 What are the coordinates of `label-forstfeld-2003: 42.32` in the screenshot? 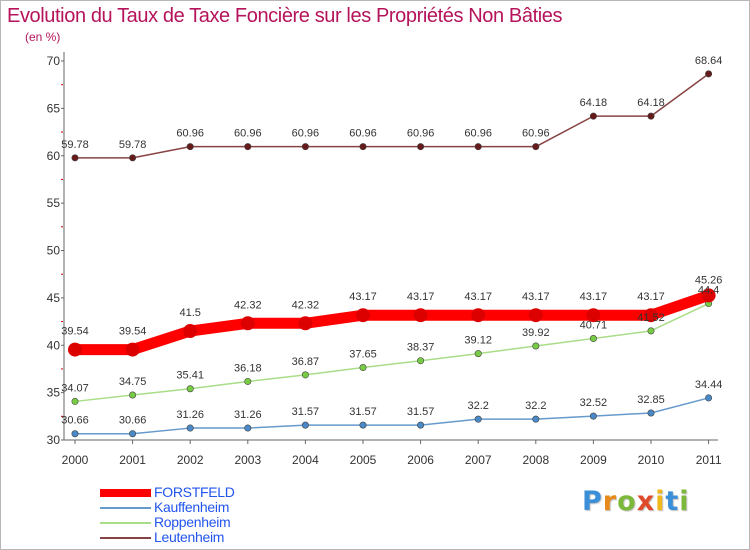 It's located at (248, 305).